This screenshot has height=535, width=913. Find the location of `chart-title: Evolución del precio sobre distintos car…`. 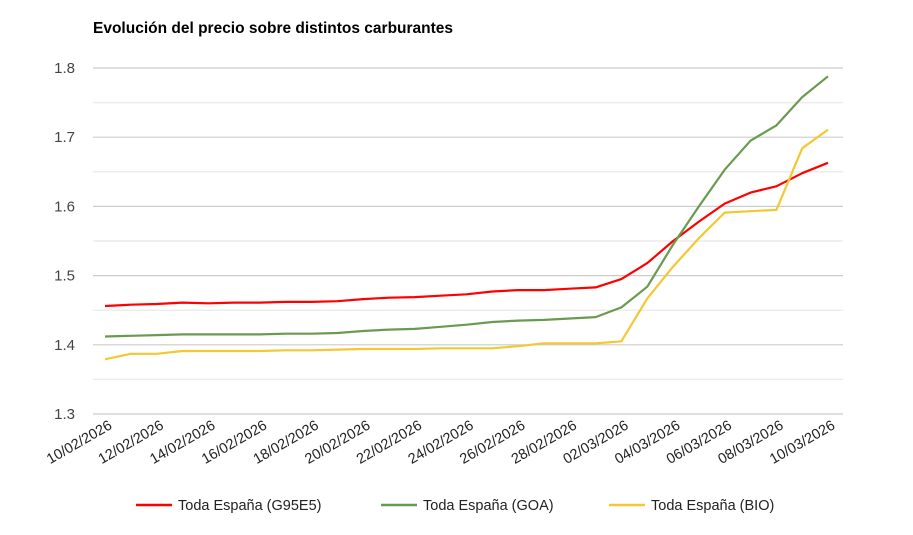

chart-title: Evolución del precio sobre distintos car… is located at coordinates (273, 28).